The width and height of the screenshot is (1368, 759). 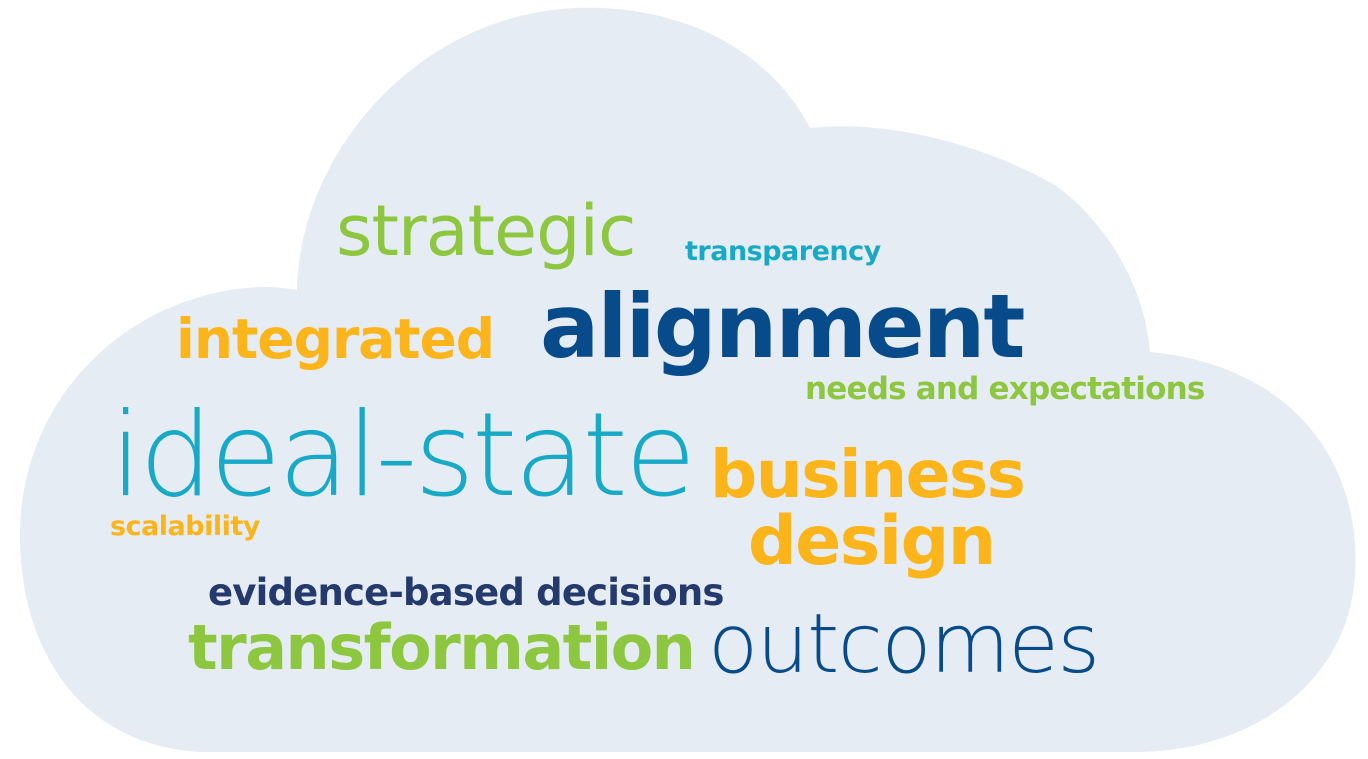 What do you see at coordinates (442, 647) in the screenshot?
I see `word-transformation: transformation` at bounding box center [442, 647].